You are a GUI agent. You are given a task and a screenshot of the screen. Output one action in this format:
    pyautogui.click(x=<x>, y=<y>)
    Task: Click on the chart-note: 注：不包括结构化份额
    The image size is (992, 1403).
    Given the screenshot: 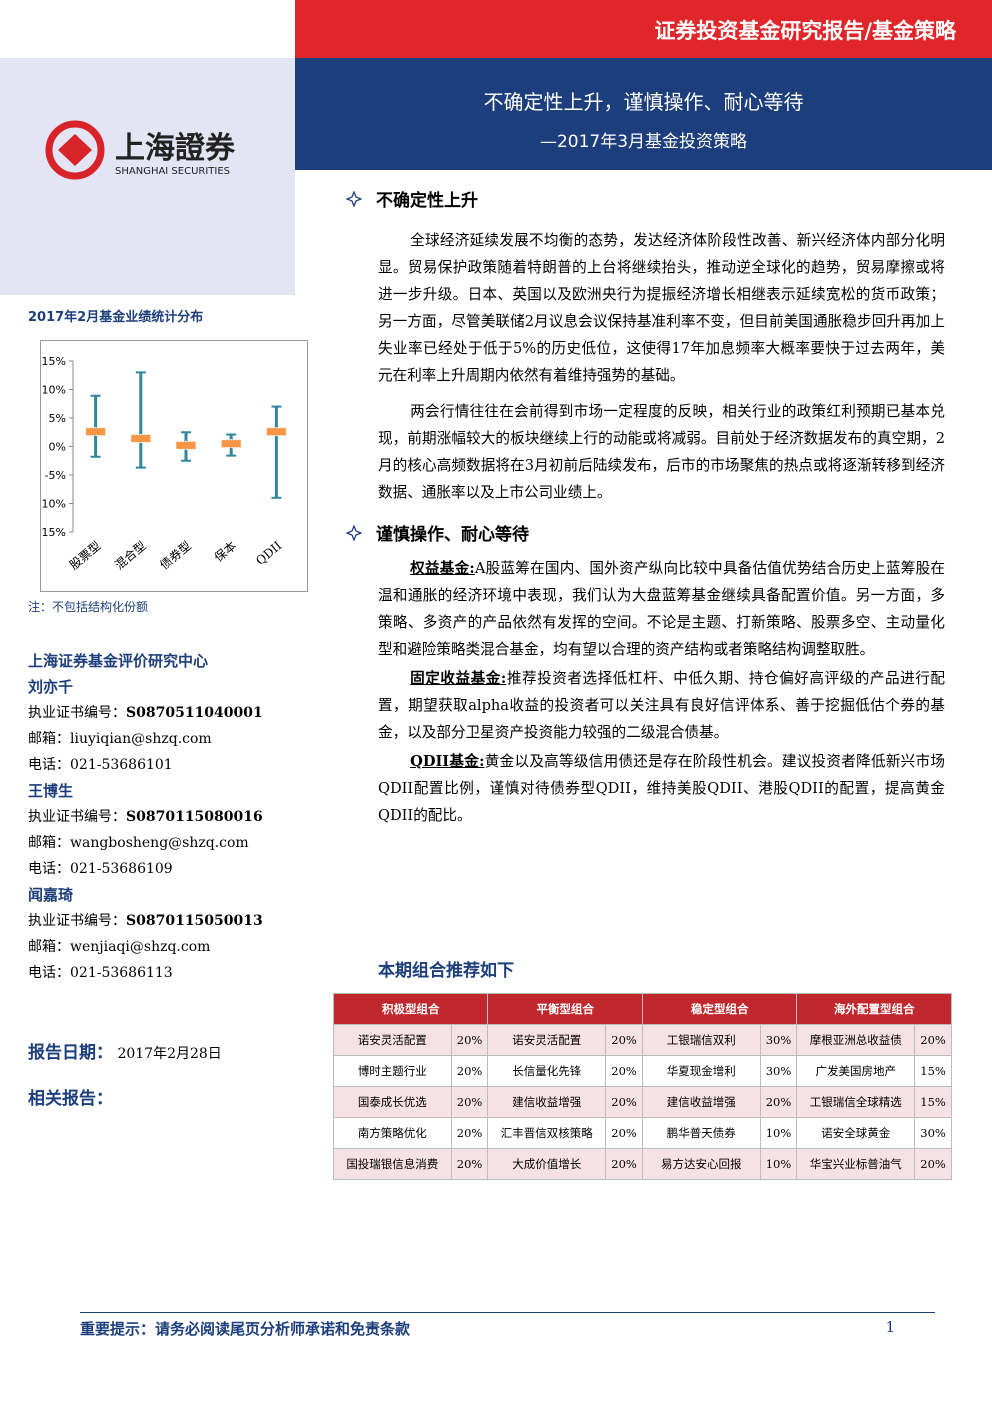 What is the action you would take?
    pyautogui.click(x=88, y=607)
    